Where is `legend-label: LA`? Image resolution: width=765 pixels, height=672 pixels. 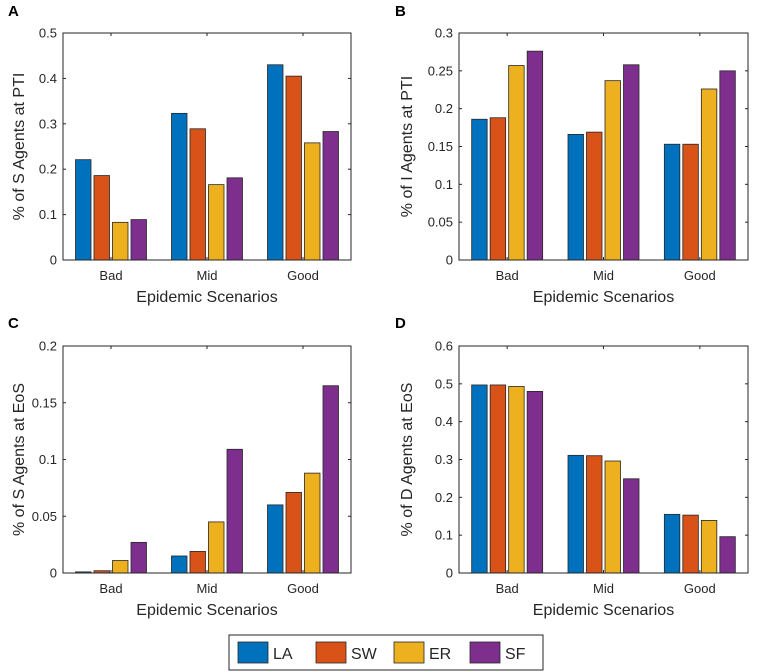 legend-label: LA is located at coordinates (283, 654).